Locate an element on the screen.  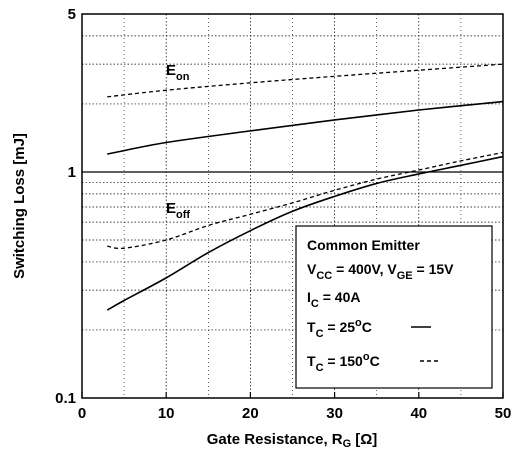
legend-line: TC = 25oC is located at coordinates (339, 328).